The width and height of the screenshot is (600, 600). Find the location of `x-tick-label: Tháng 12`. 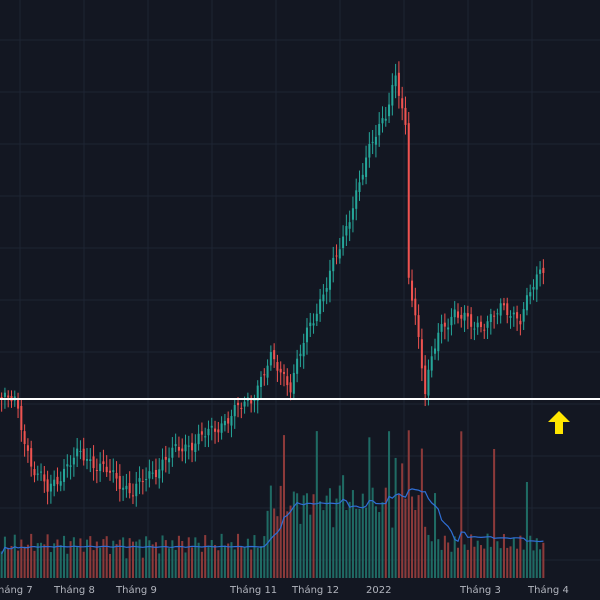

x-tick-label: Tháng 12 is located at coordinates (315, 590).